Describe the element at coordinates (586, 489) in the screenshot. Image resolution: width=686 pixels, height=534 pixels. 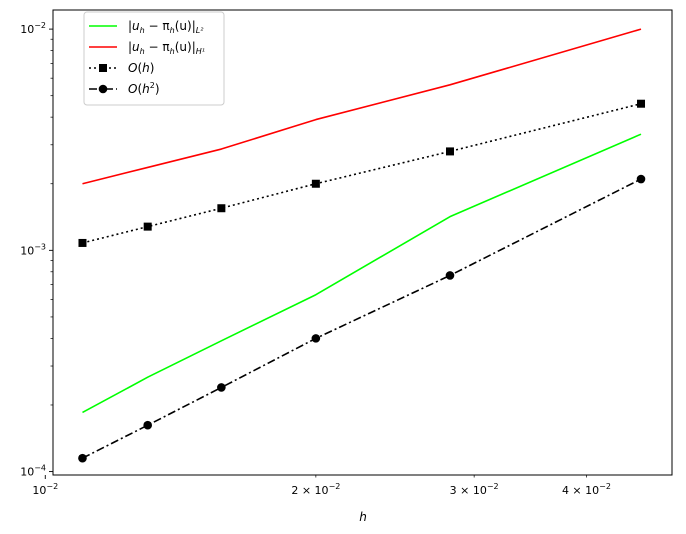
I see `x-tick-label: 4 × 10⁻²` at that location.